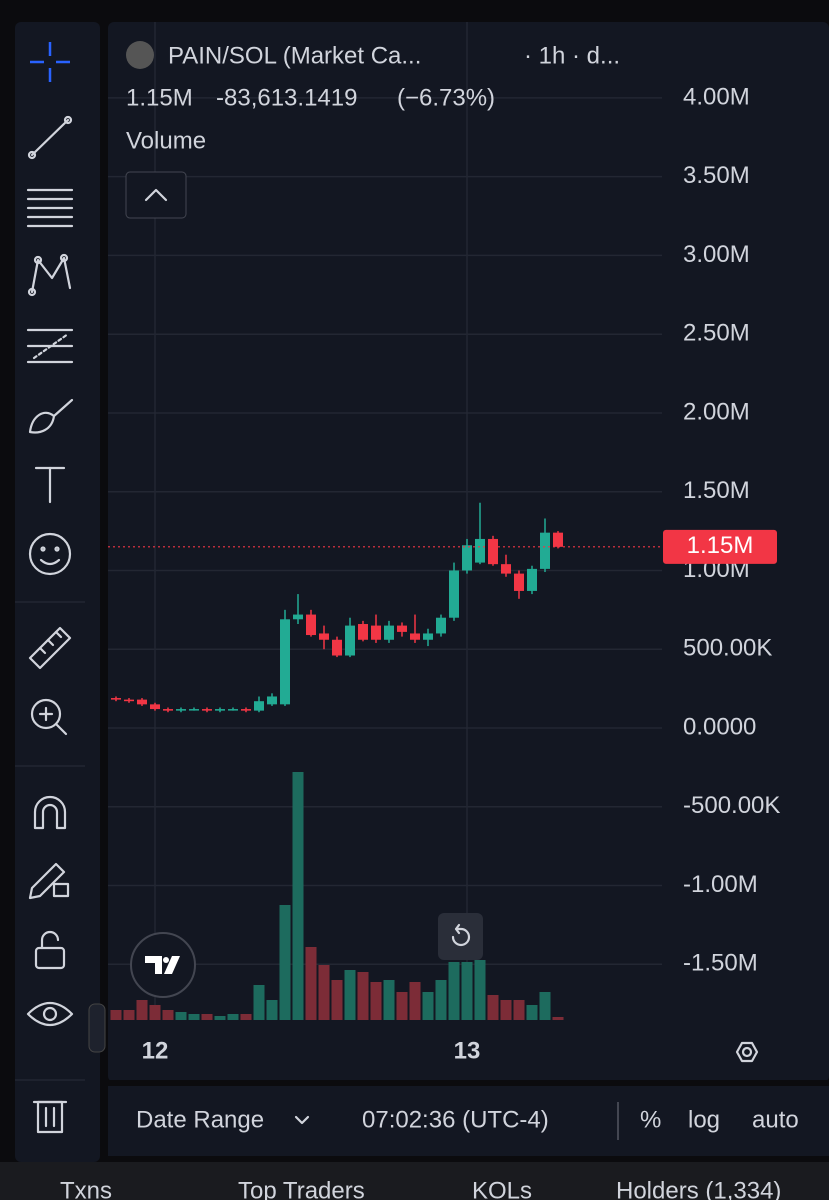 The width and height of the screenshot is (829, 1200). Describe the element at coordinates (51, 416) in the screenshot. I see `brush-tool` at that location.